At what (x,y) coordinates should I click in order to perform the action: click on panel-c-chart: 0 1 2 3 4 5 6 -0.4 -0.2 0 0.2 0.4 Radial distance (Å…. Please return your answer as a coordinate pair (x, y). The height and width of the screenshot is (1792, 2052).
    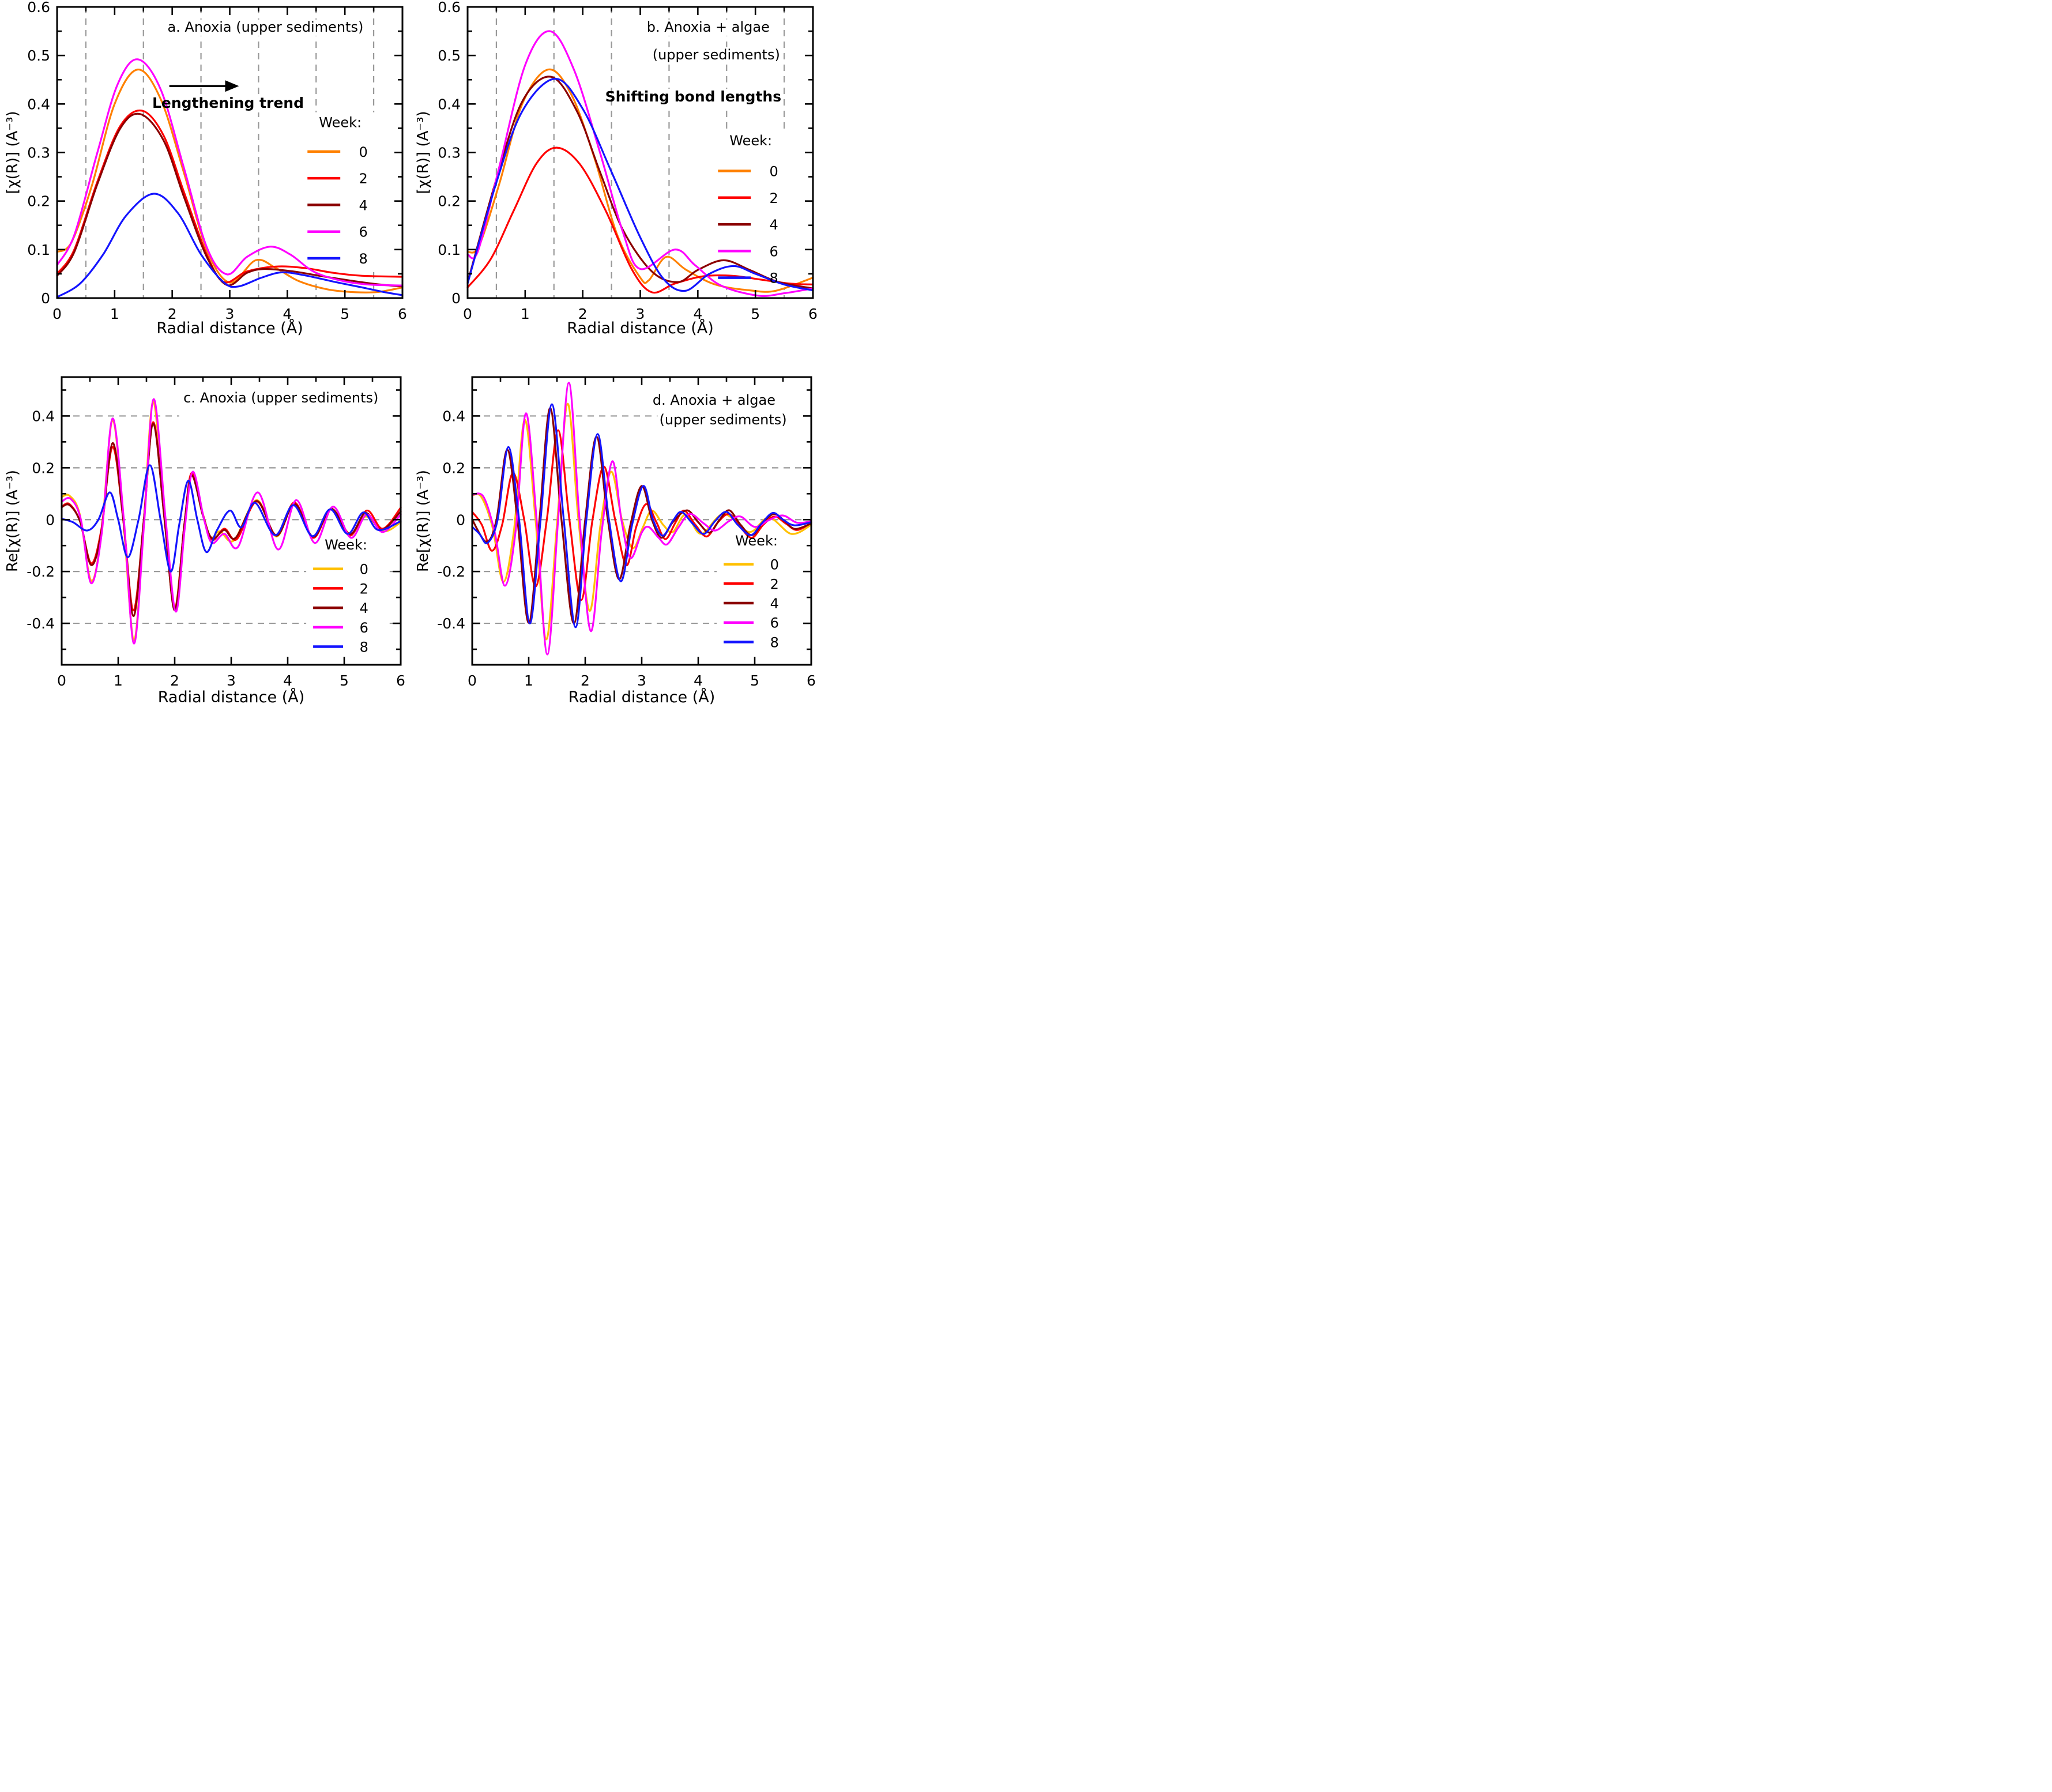
    Looking at the image, I should click on (204, 541).